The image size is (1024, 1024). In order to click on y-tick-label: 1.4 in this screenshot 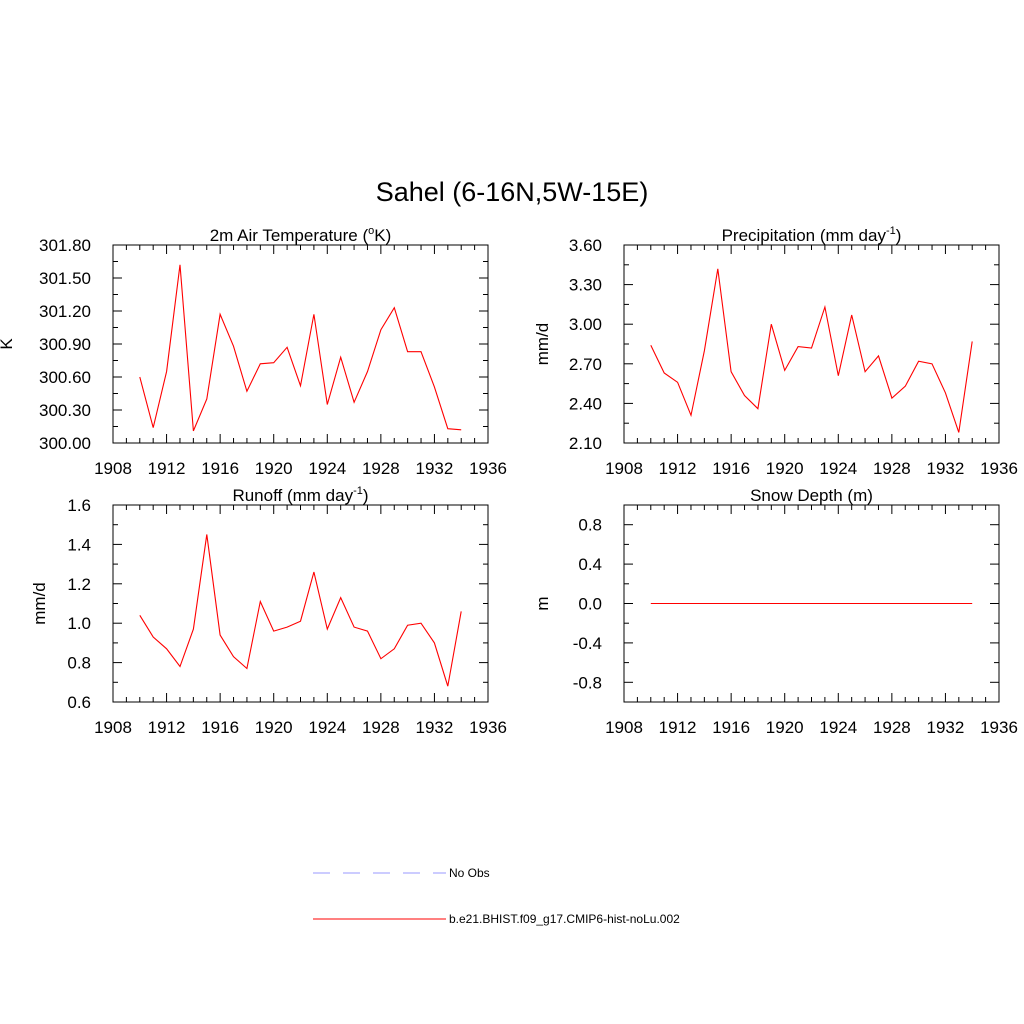, I will do `click(79, 544)`.